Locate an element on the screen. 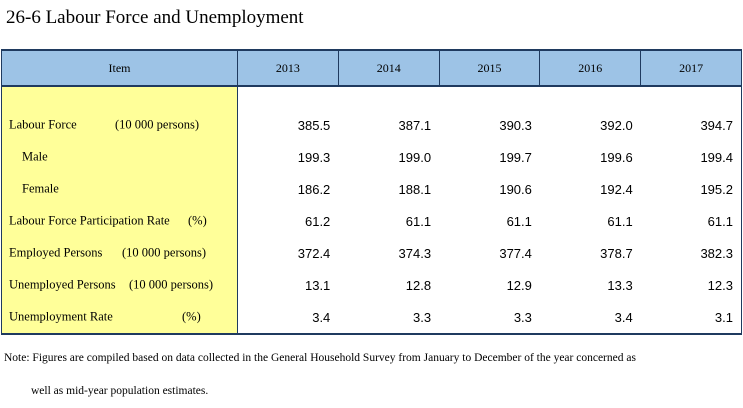 This screenshot has width=743, height=408. column-header-year: 2017 is located at coordinates (691, 68).